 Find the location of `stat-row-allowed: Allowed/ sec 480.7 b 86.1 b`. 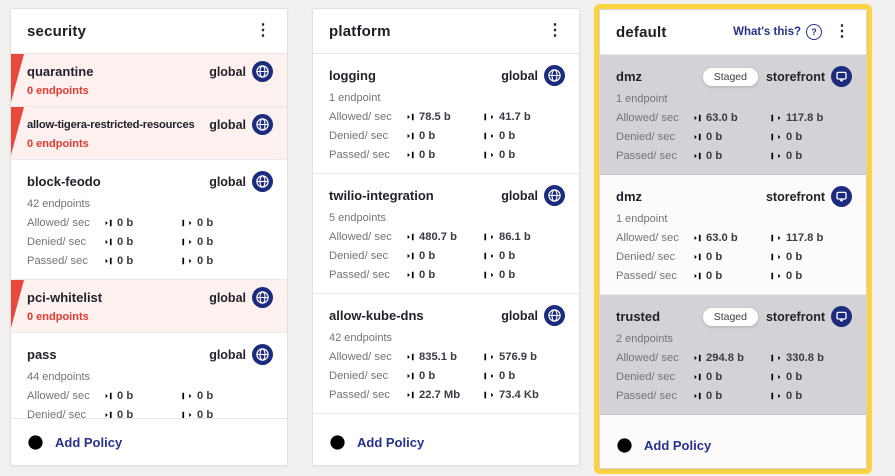

stat-row-allowed: Allowed/ sec 480.7 b 86.1 b is located at coordinates (447, 237).